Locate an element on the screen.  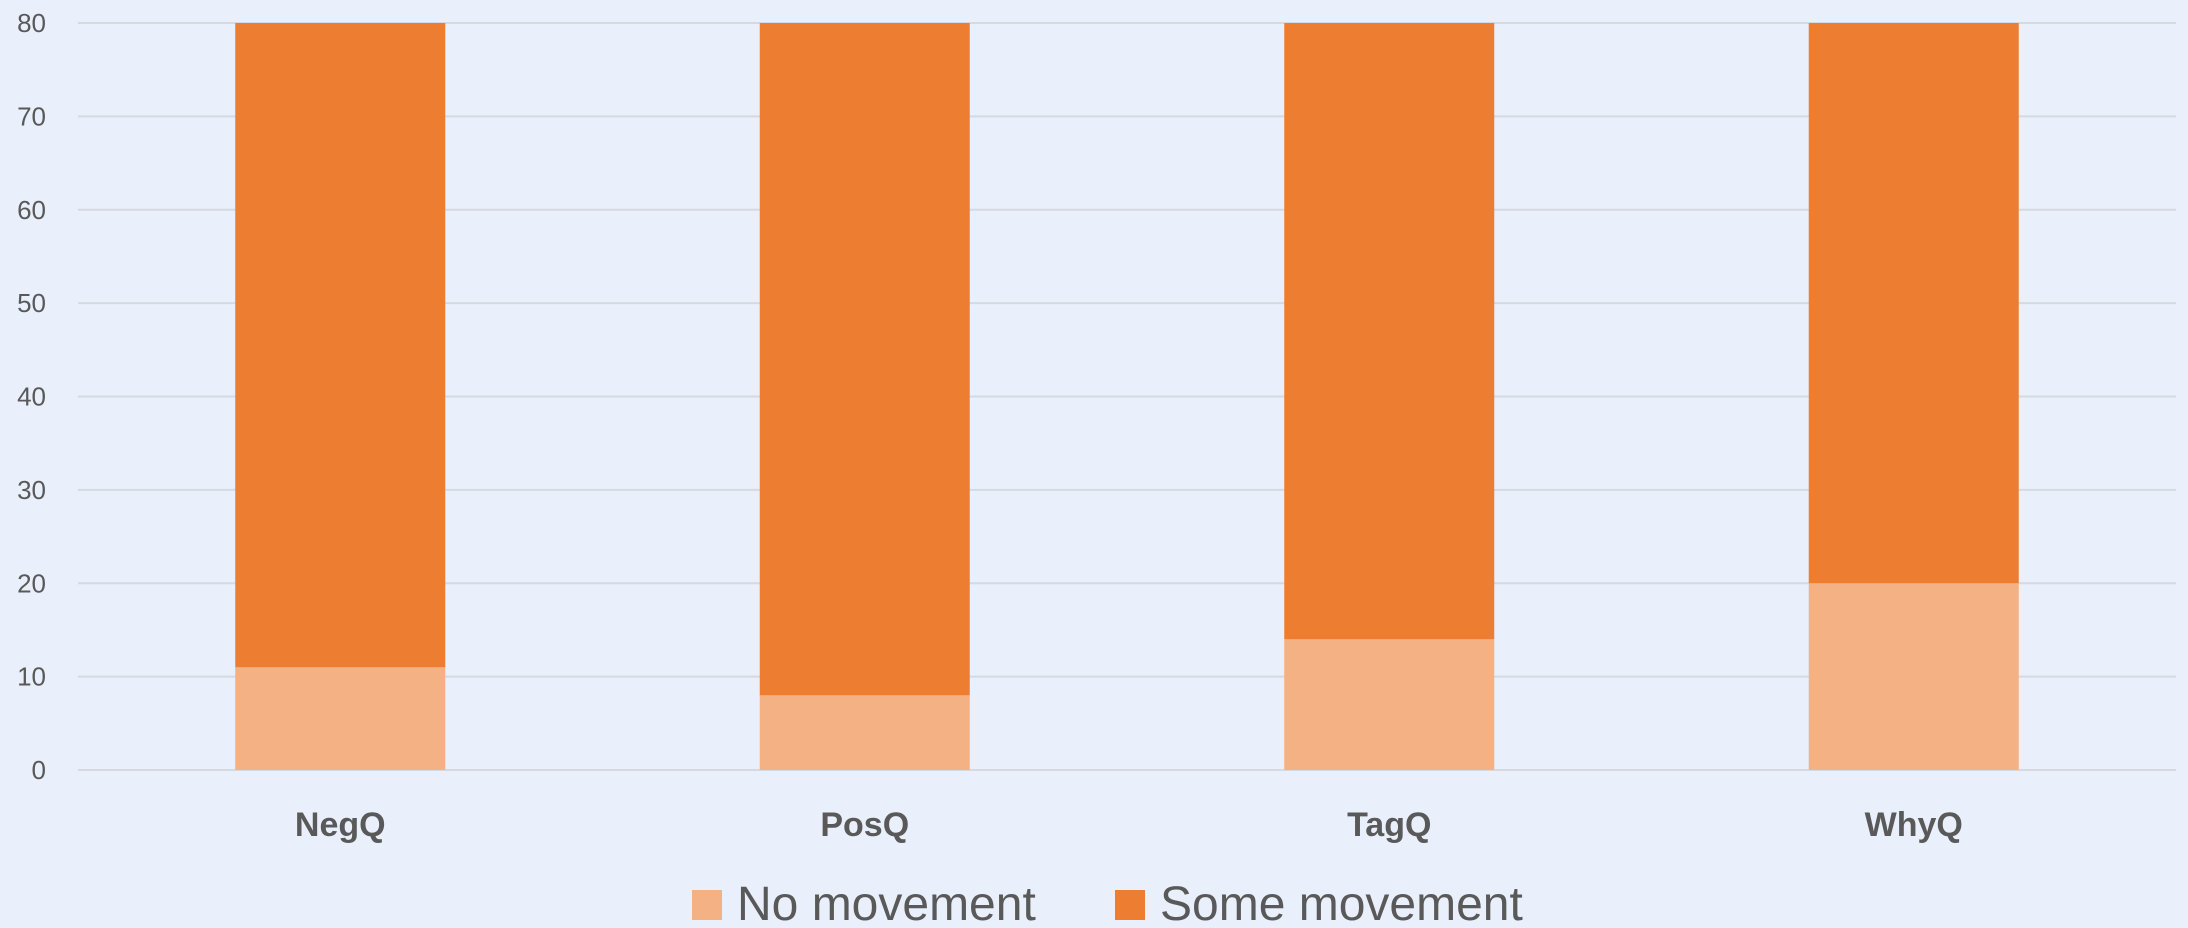
bar-posq-some-movement is located at coordinates (864, 359).